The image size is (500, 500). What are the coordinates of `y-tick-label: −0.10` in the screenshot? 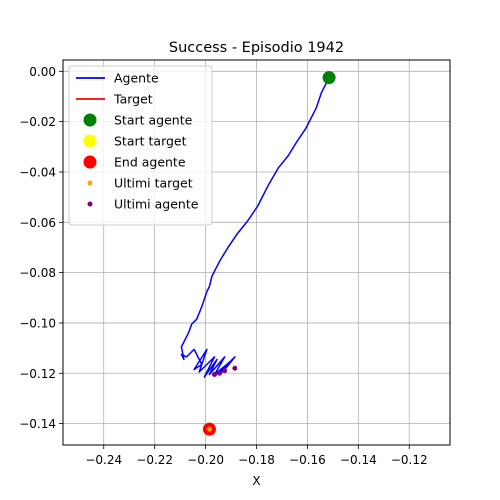 It's located at (37, 323).